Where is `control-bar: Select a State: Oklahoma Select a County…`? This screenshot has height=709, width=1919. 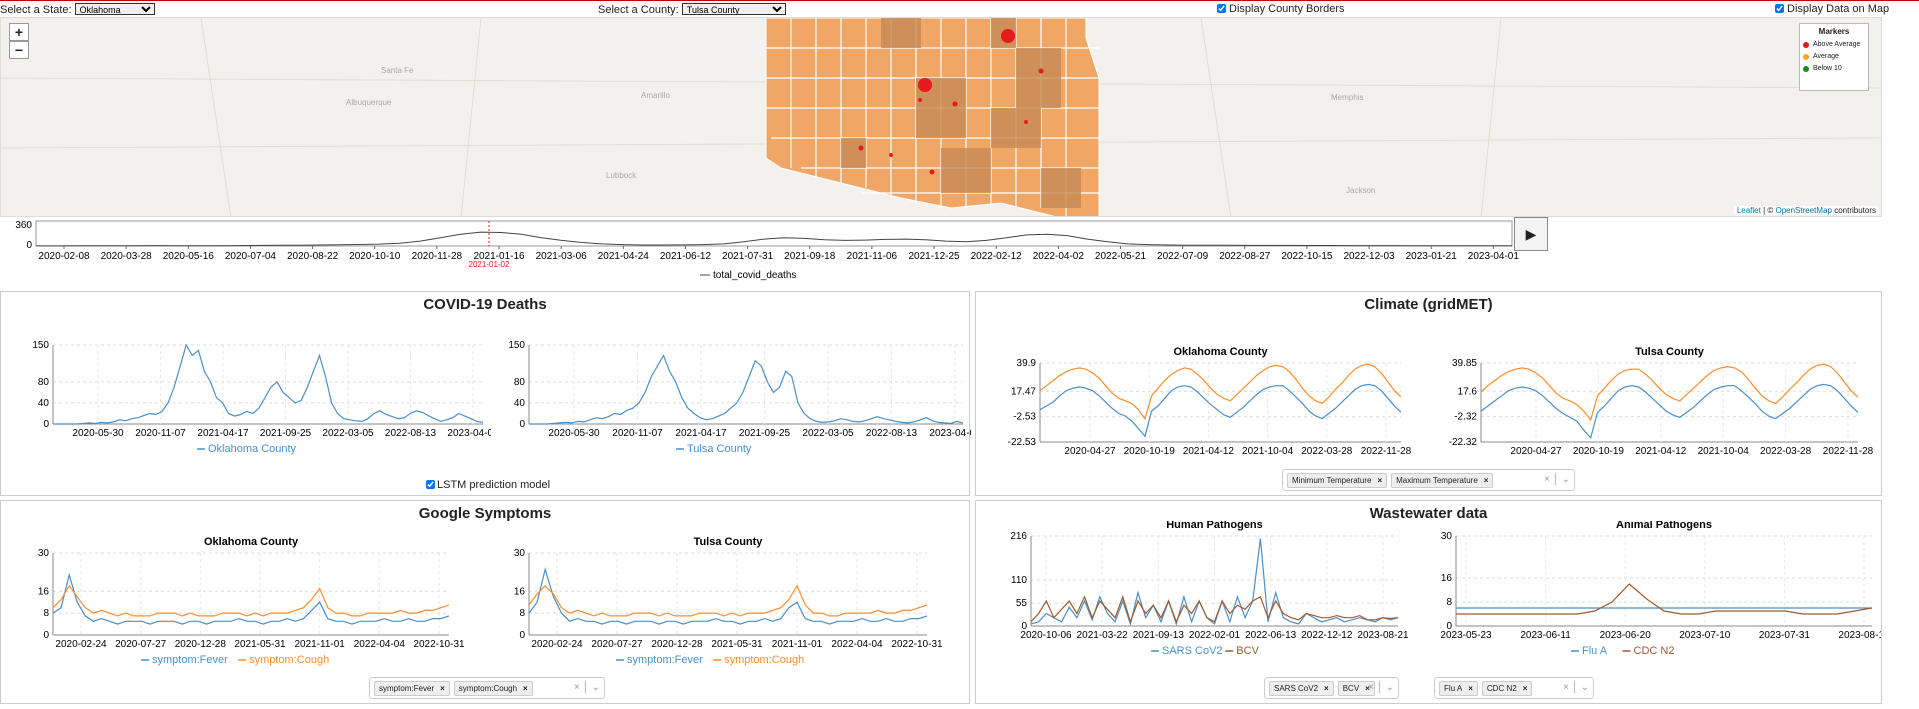 control-bar: Select a State: Oklahoma Select a County… is located at coordinates (959, 8).